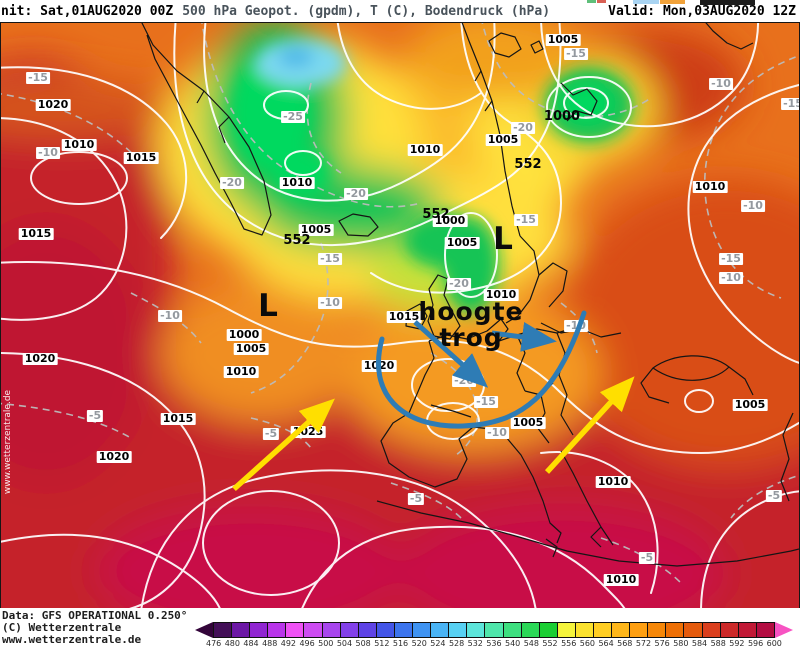  What do you see at coordinates (718, 643) in the screenshot?
I see `scale-tick-label: 588` at bounding box center [718, 643].